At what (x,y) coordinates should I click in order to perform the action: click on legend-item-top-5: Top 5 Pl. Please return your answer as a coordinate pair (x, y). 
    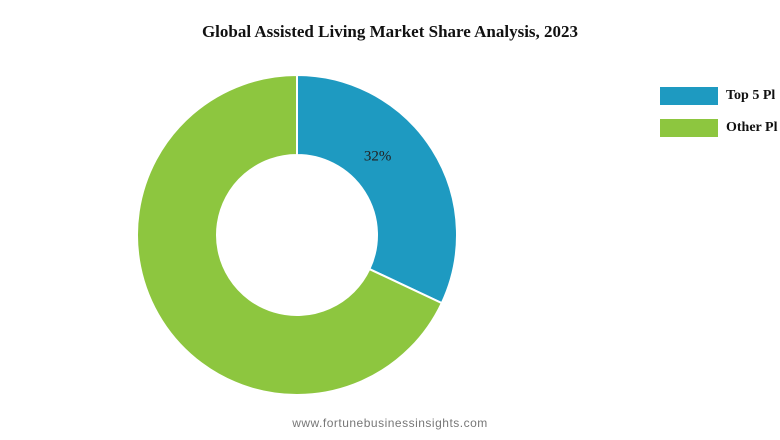
    Looking at the image, I should click on (720, 96).